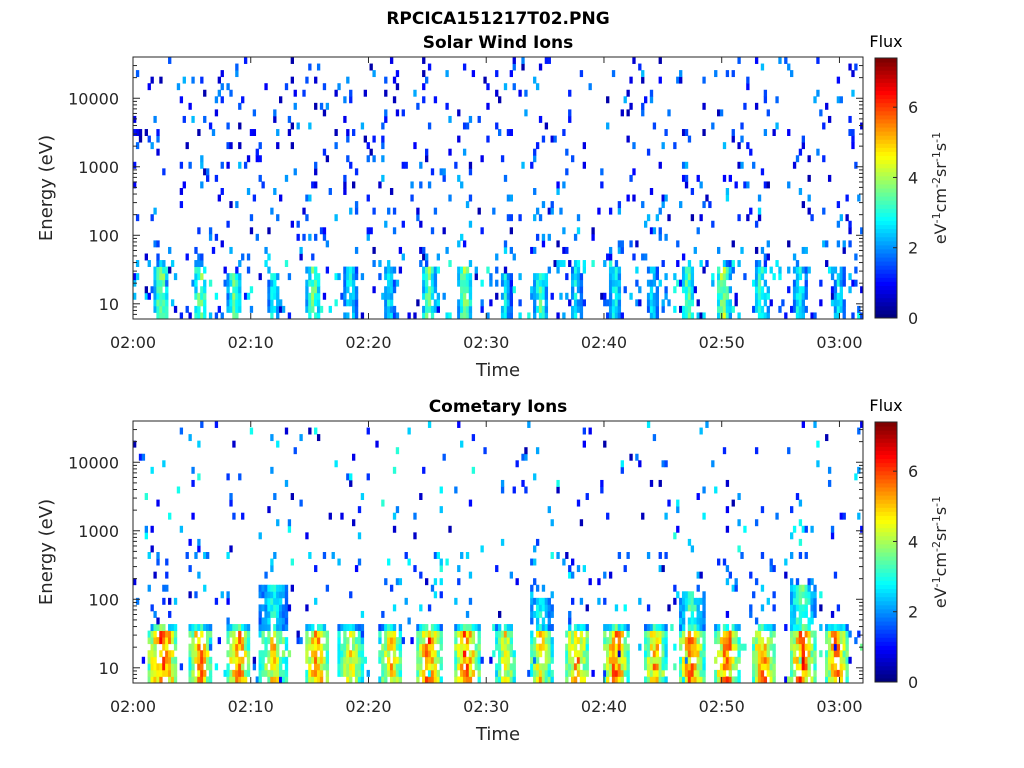 Image resolution: width=1024 pixels, height=768 pixels. Describe the element at coordinates (368, 706) in the screenshot. I see `x-tick-label: 02:20` at that location.